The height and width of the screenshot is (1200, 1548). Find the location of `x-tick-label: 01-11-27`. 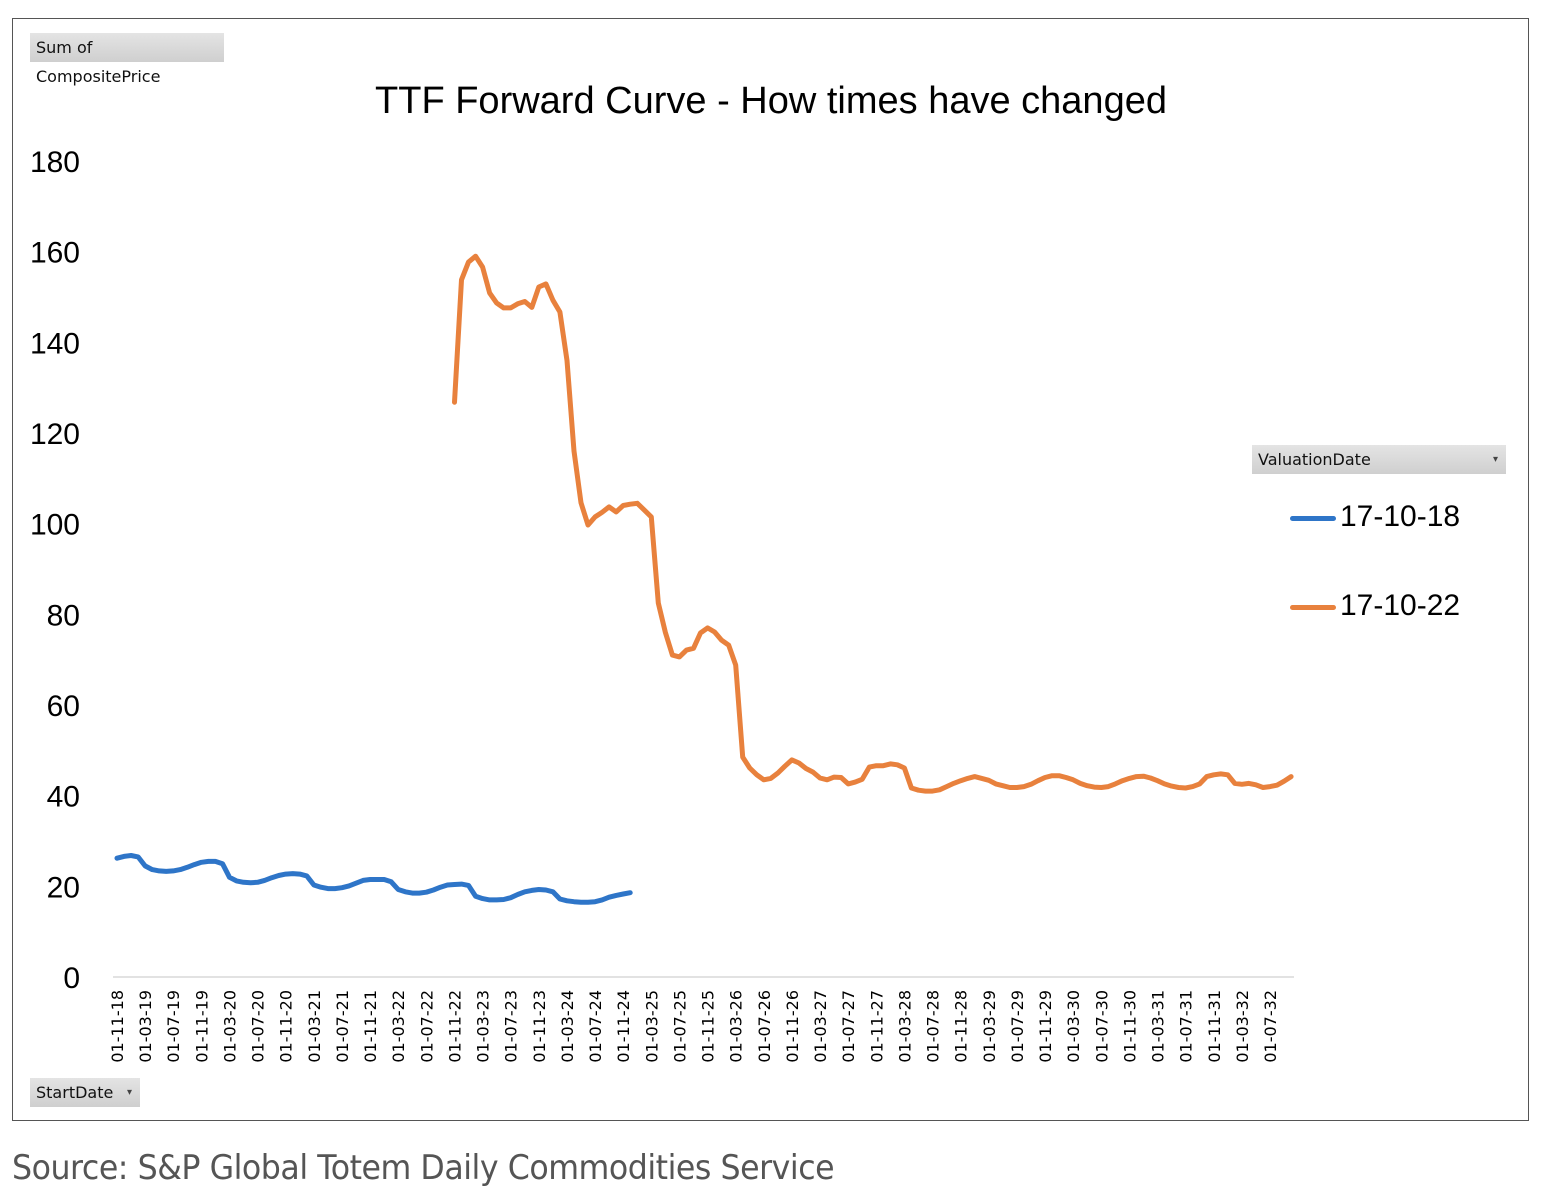

x-tick-label: 01-11-27 is located at coordinates (876, 1026).